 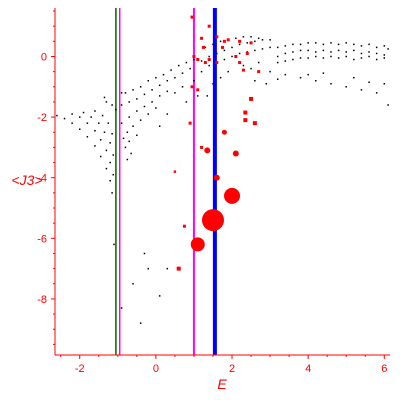 I want to click on x-tick-label: -2, so click(x=80, y=369).